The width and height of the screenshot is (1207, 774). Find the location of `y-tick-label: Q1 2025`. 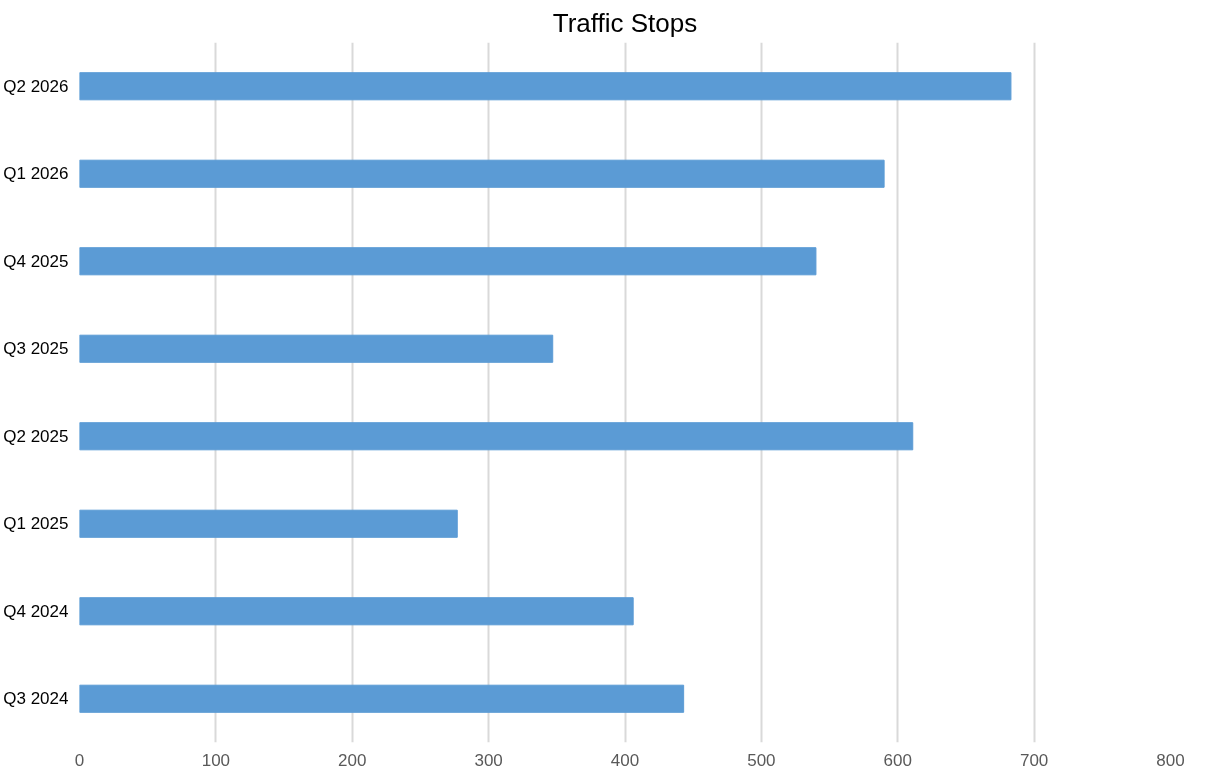

y-tick-label: Q1 2025 is located at coordinates (36, 524).